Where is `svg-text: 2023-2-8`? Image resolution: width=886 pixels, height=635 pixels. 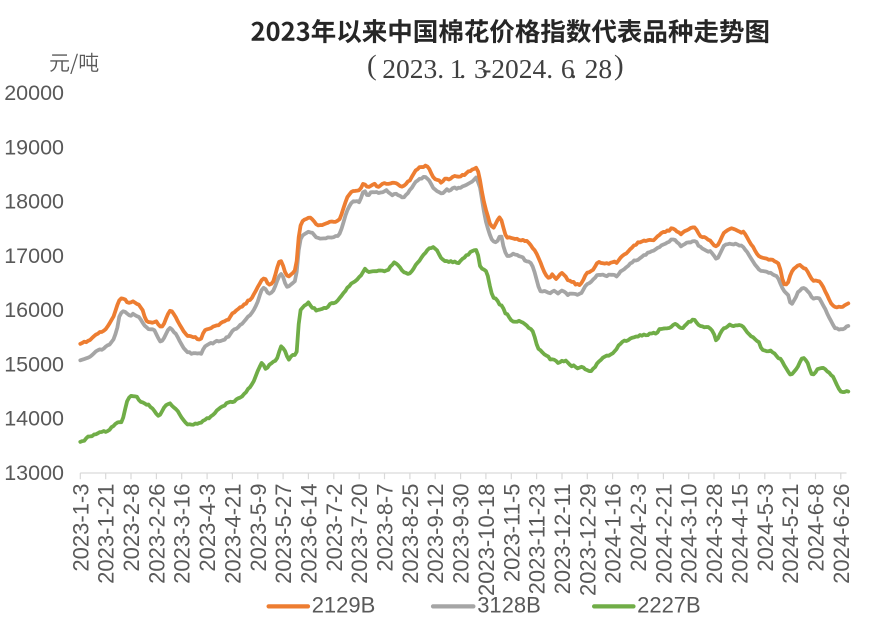 svg-text: 2023-2-8 is located at coordinates (131, 528).